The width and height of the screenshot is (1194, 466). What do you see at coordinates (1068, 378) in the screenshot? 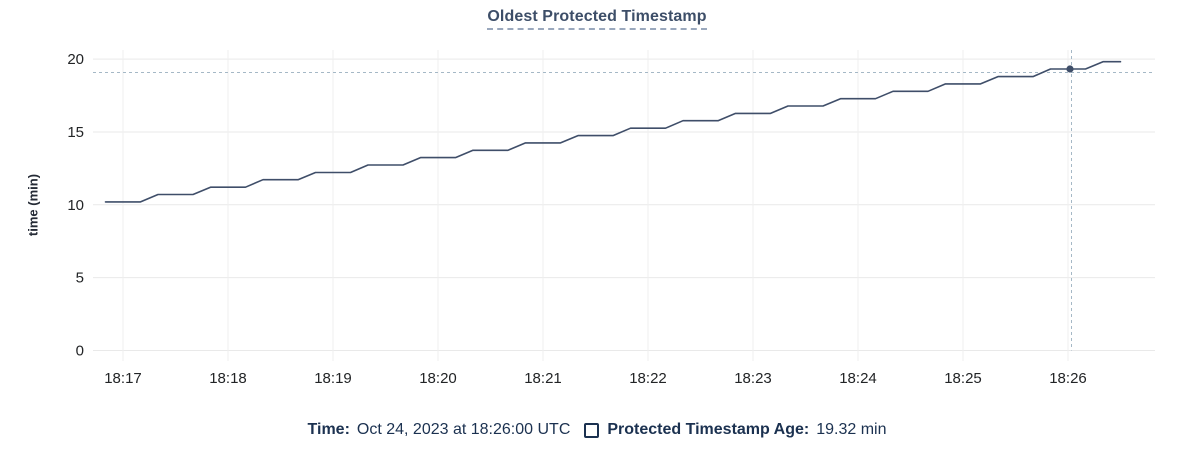
I see `x-tick-label: 18:26` at bounding box center [1068, 378].